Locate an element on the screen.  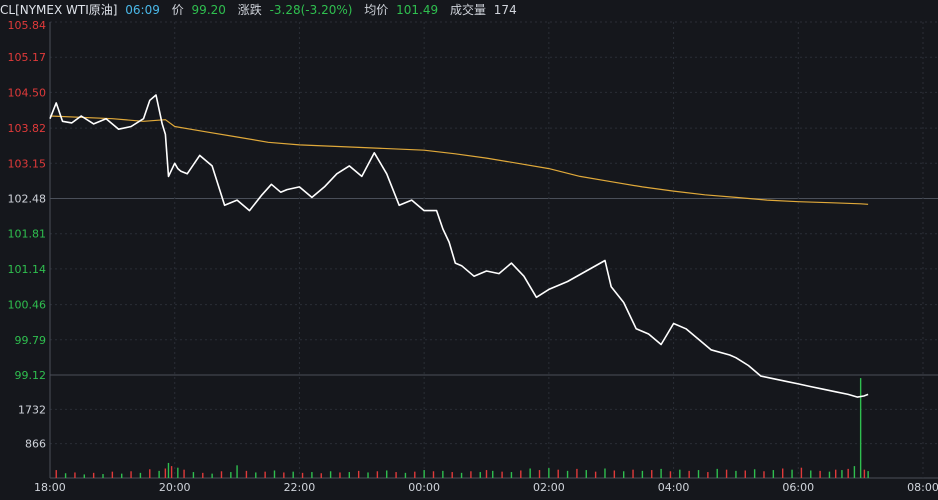
time-tick-label: 02:00 is located at coordinates (549, 487).